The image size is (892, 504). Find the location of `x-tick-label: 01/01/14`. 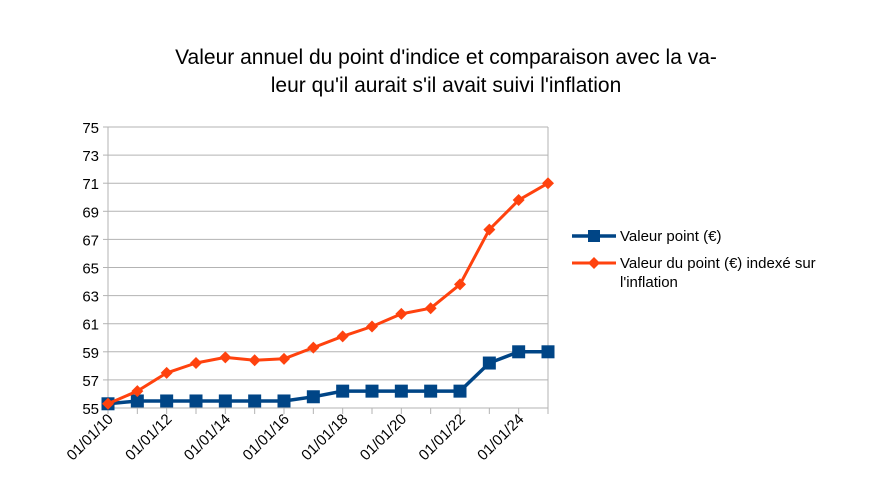

x-tick-label: 01/01/14 is located at coordinates (207, 437).